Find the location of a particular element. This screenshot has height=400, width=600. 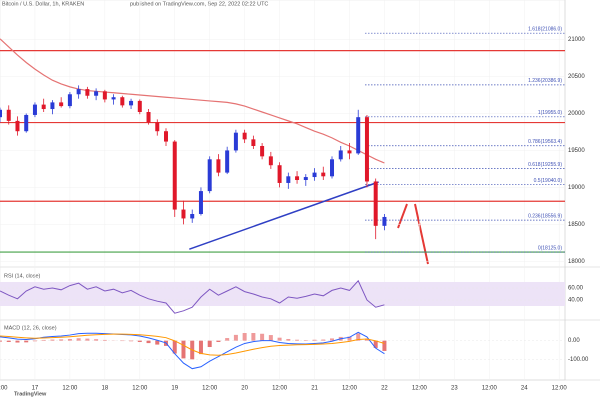

y-tick-label: 20000 is located at coordinates (576, 114).